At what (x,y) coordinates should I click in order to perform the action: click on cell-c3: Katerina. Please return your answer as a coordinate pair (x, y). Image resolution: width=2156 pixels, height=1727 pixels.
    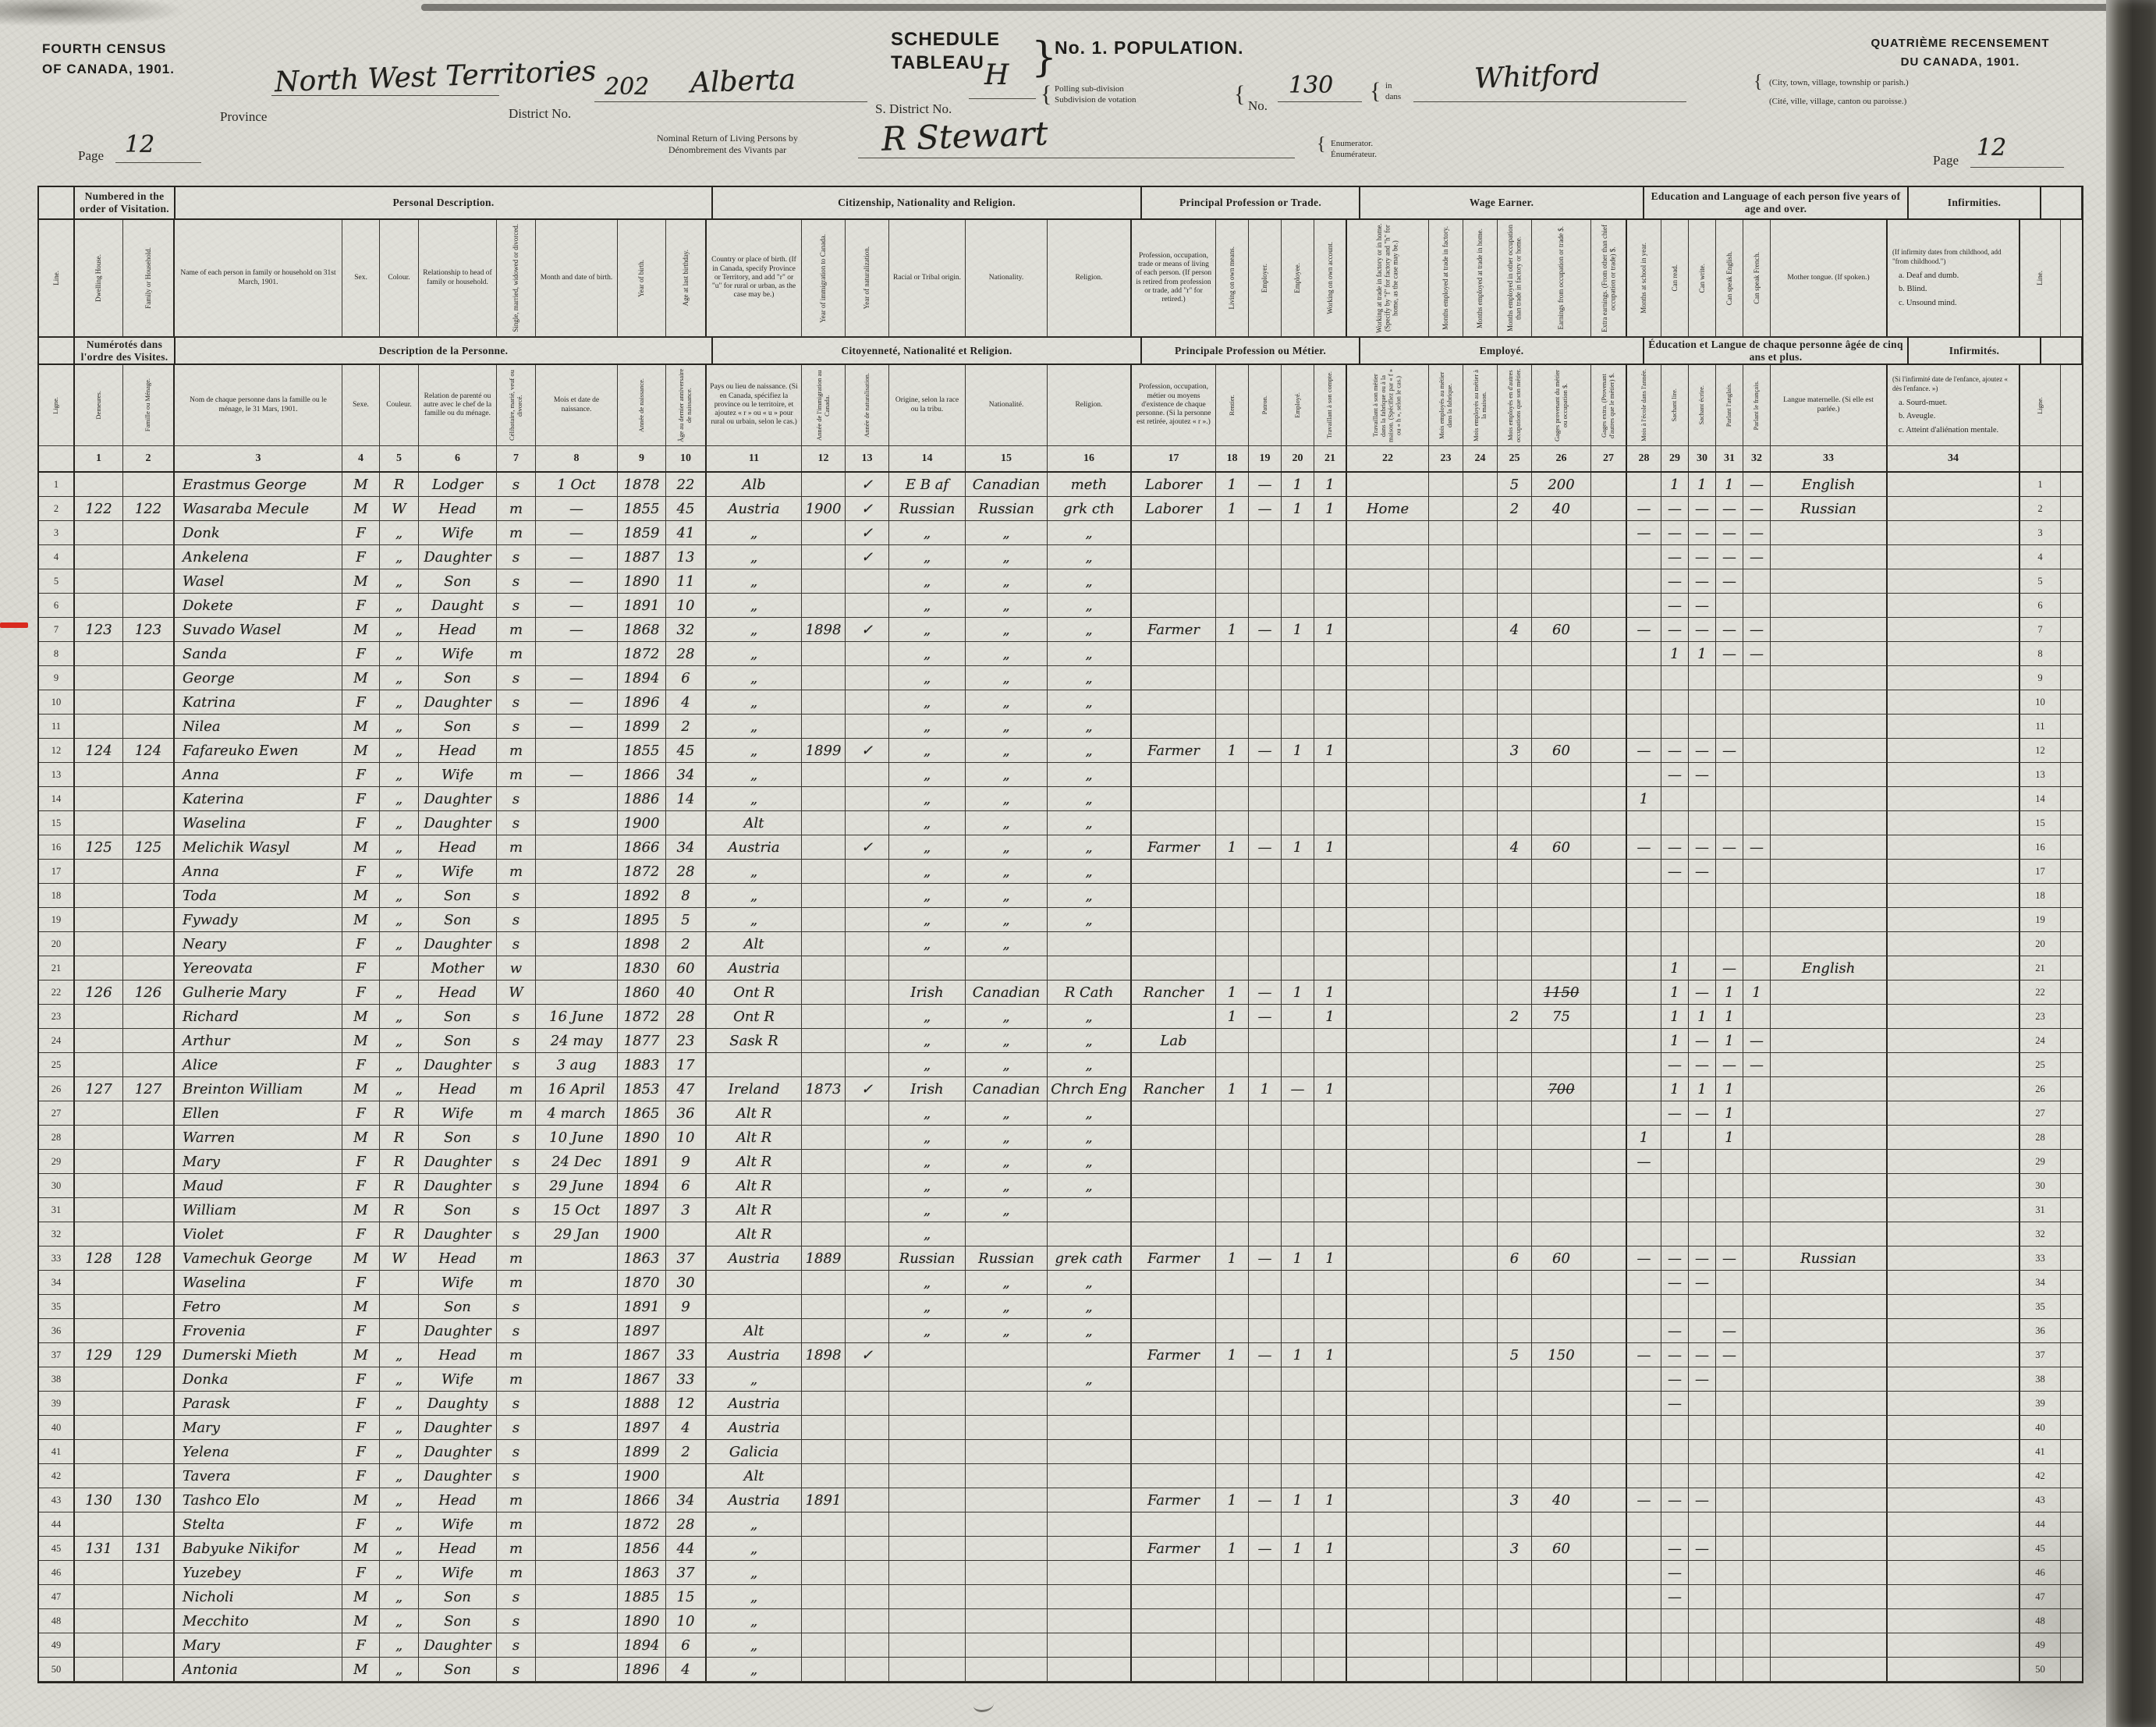
    Looking at the image, I should click on (259, 799).